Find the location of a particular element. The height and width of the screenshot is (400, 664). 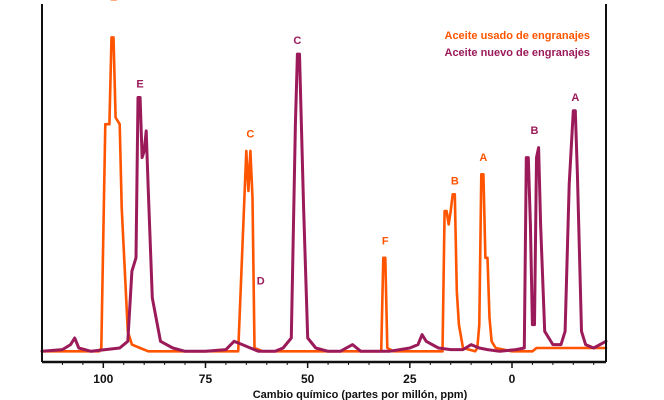

legend-entry-new-oil: Aceite nuevo de engranajes is located at coordinates (518, 53).